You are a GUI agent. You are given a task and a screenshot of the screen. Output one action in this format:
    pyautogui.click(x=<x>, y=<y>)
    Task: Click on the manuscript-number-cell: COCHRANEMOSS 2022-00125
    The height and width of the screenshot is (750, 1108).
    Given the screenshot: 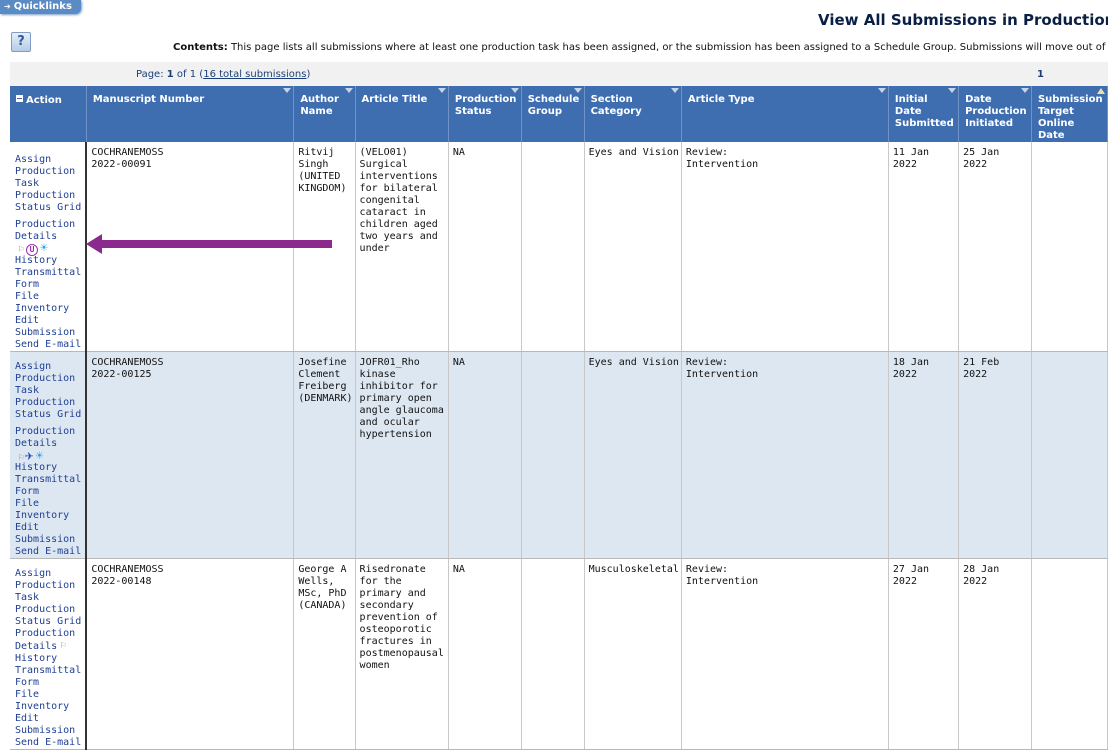 What is the action you would take?
    pyautogui.click(x=190, y=455)
    